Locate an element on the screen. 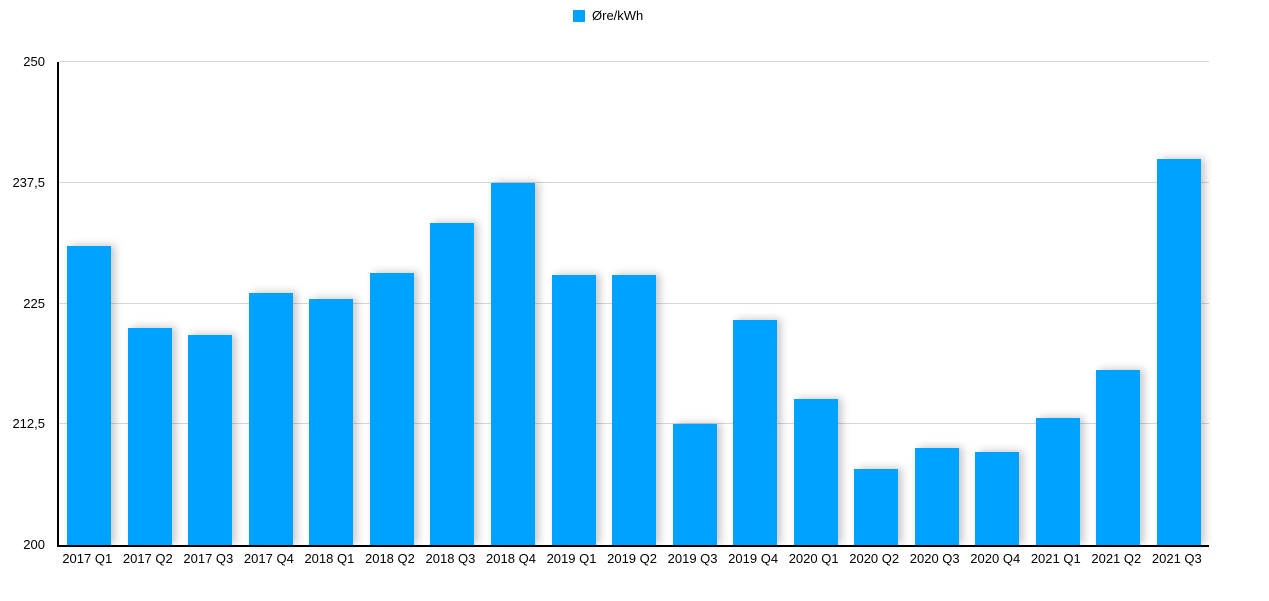 Image resolution: width=1269 pixels, height=601 pixels. y-axis-labels: 200 212,5 225 237,5 250 is located at coordinates (22, 300).